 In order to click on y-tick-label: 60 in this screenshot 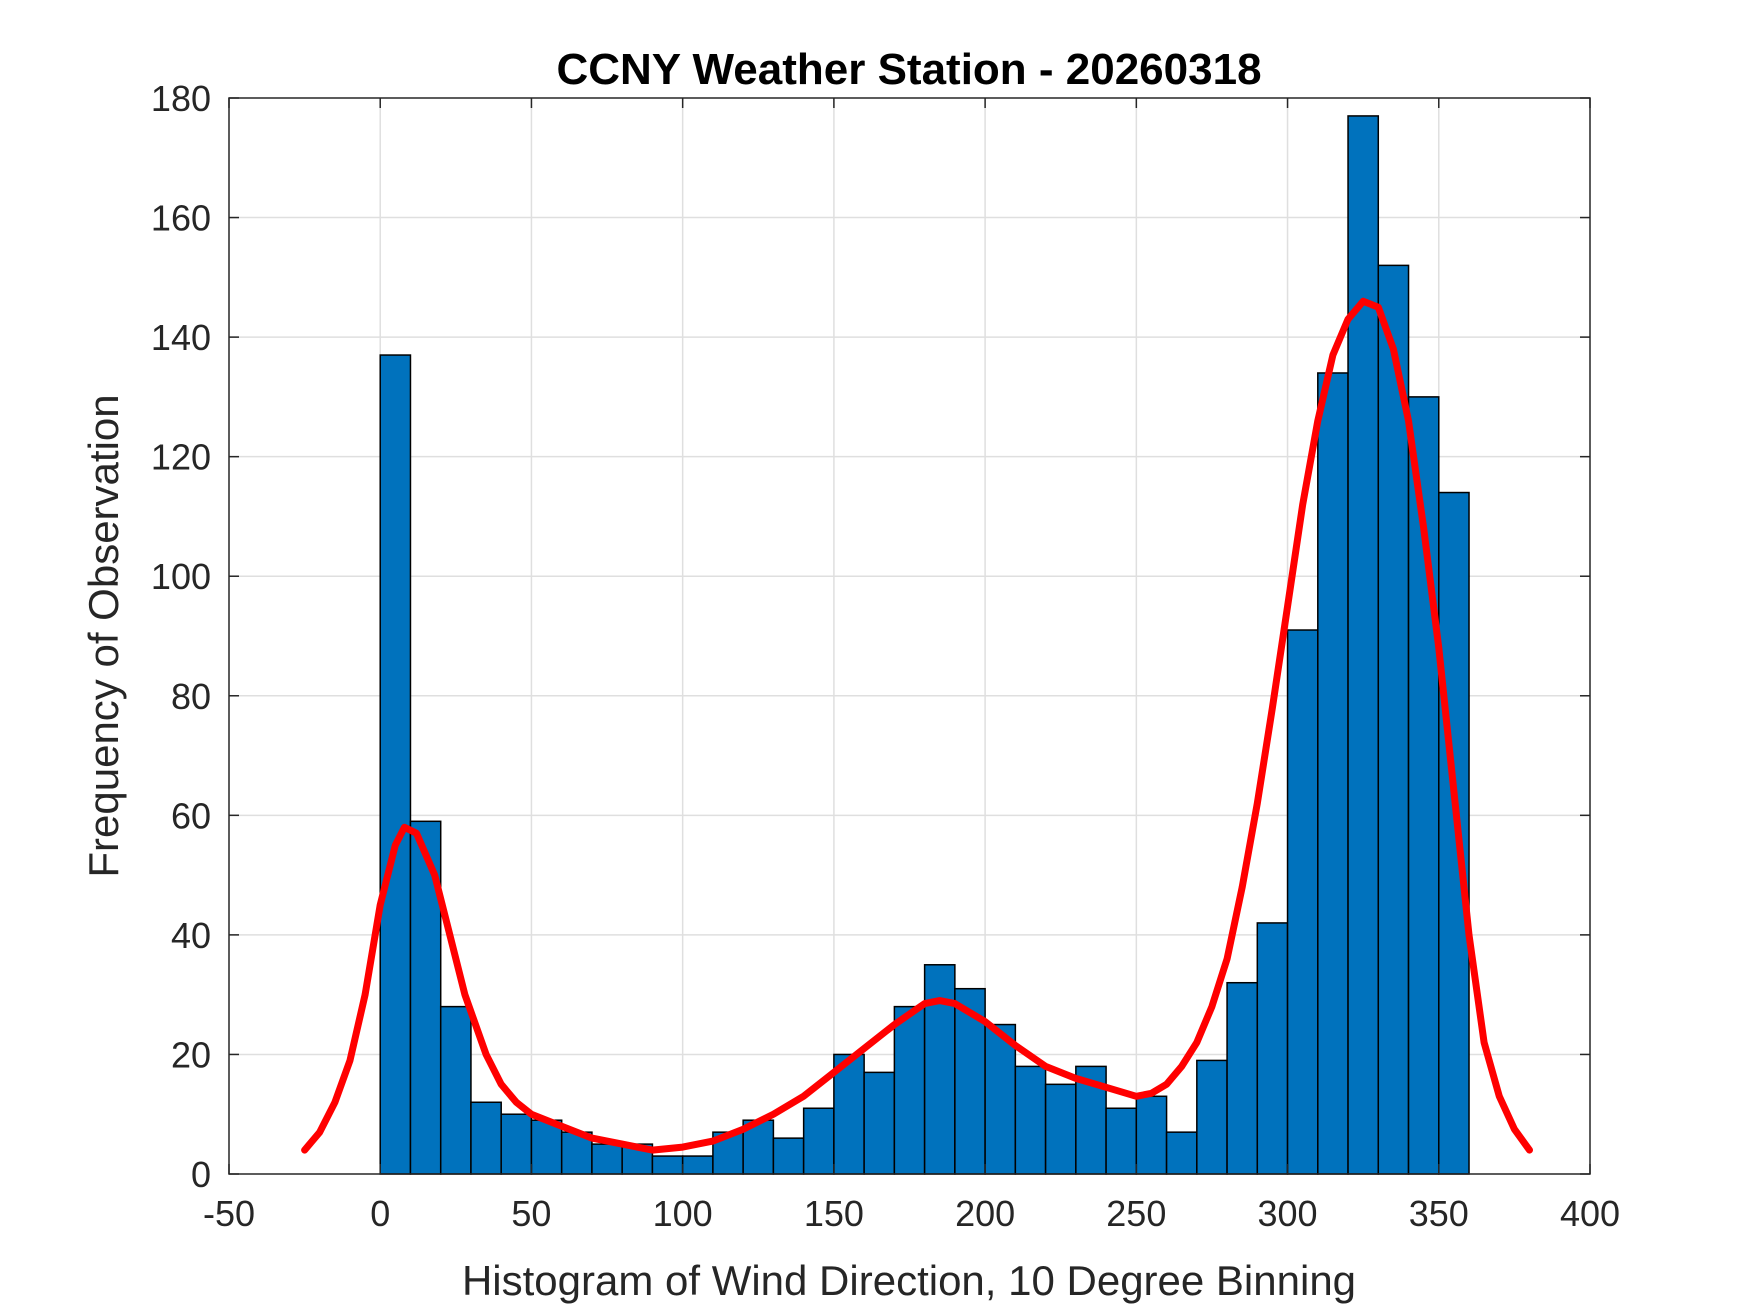, I will do `click(191, 815)`.